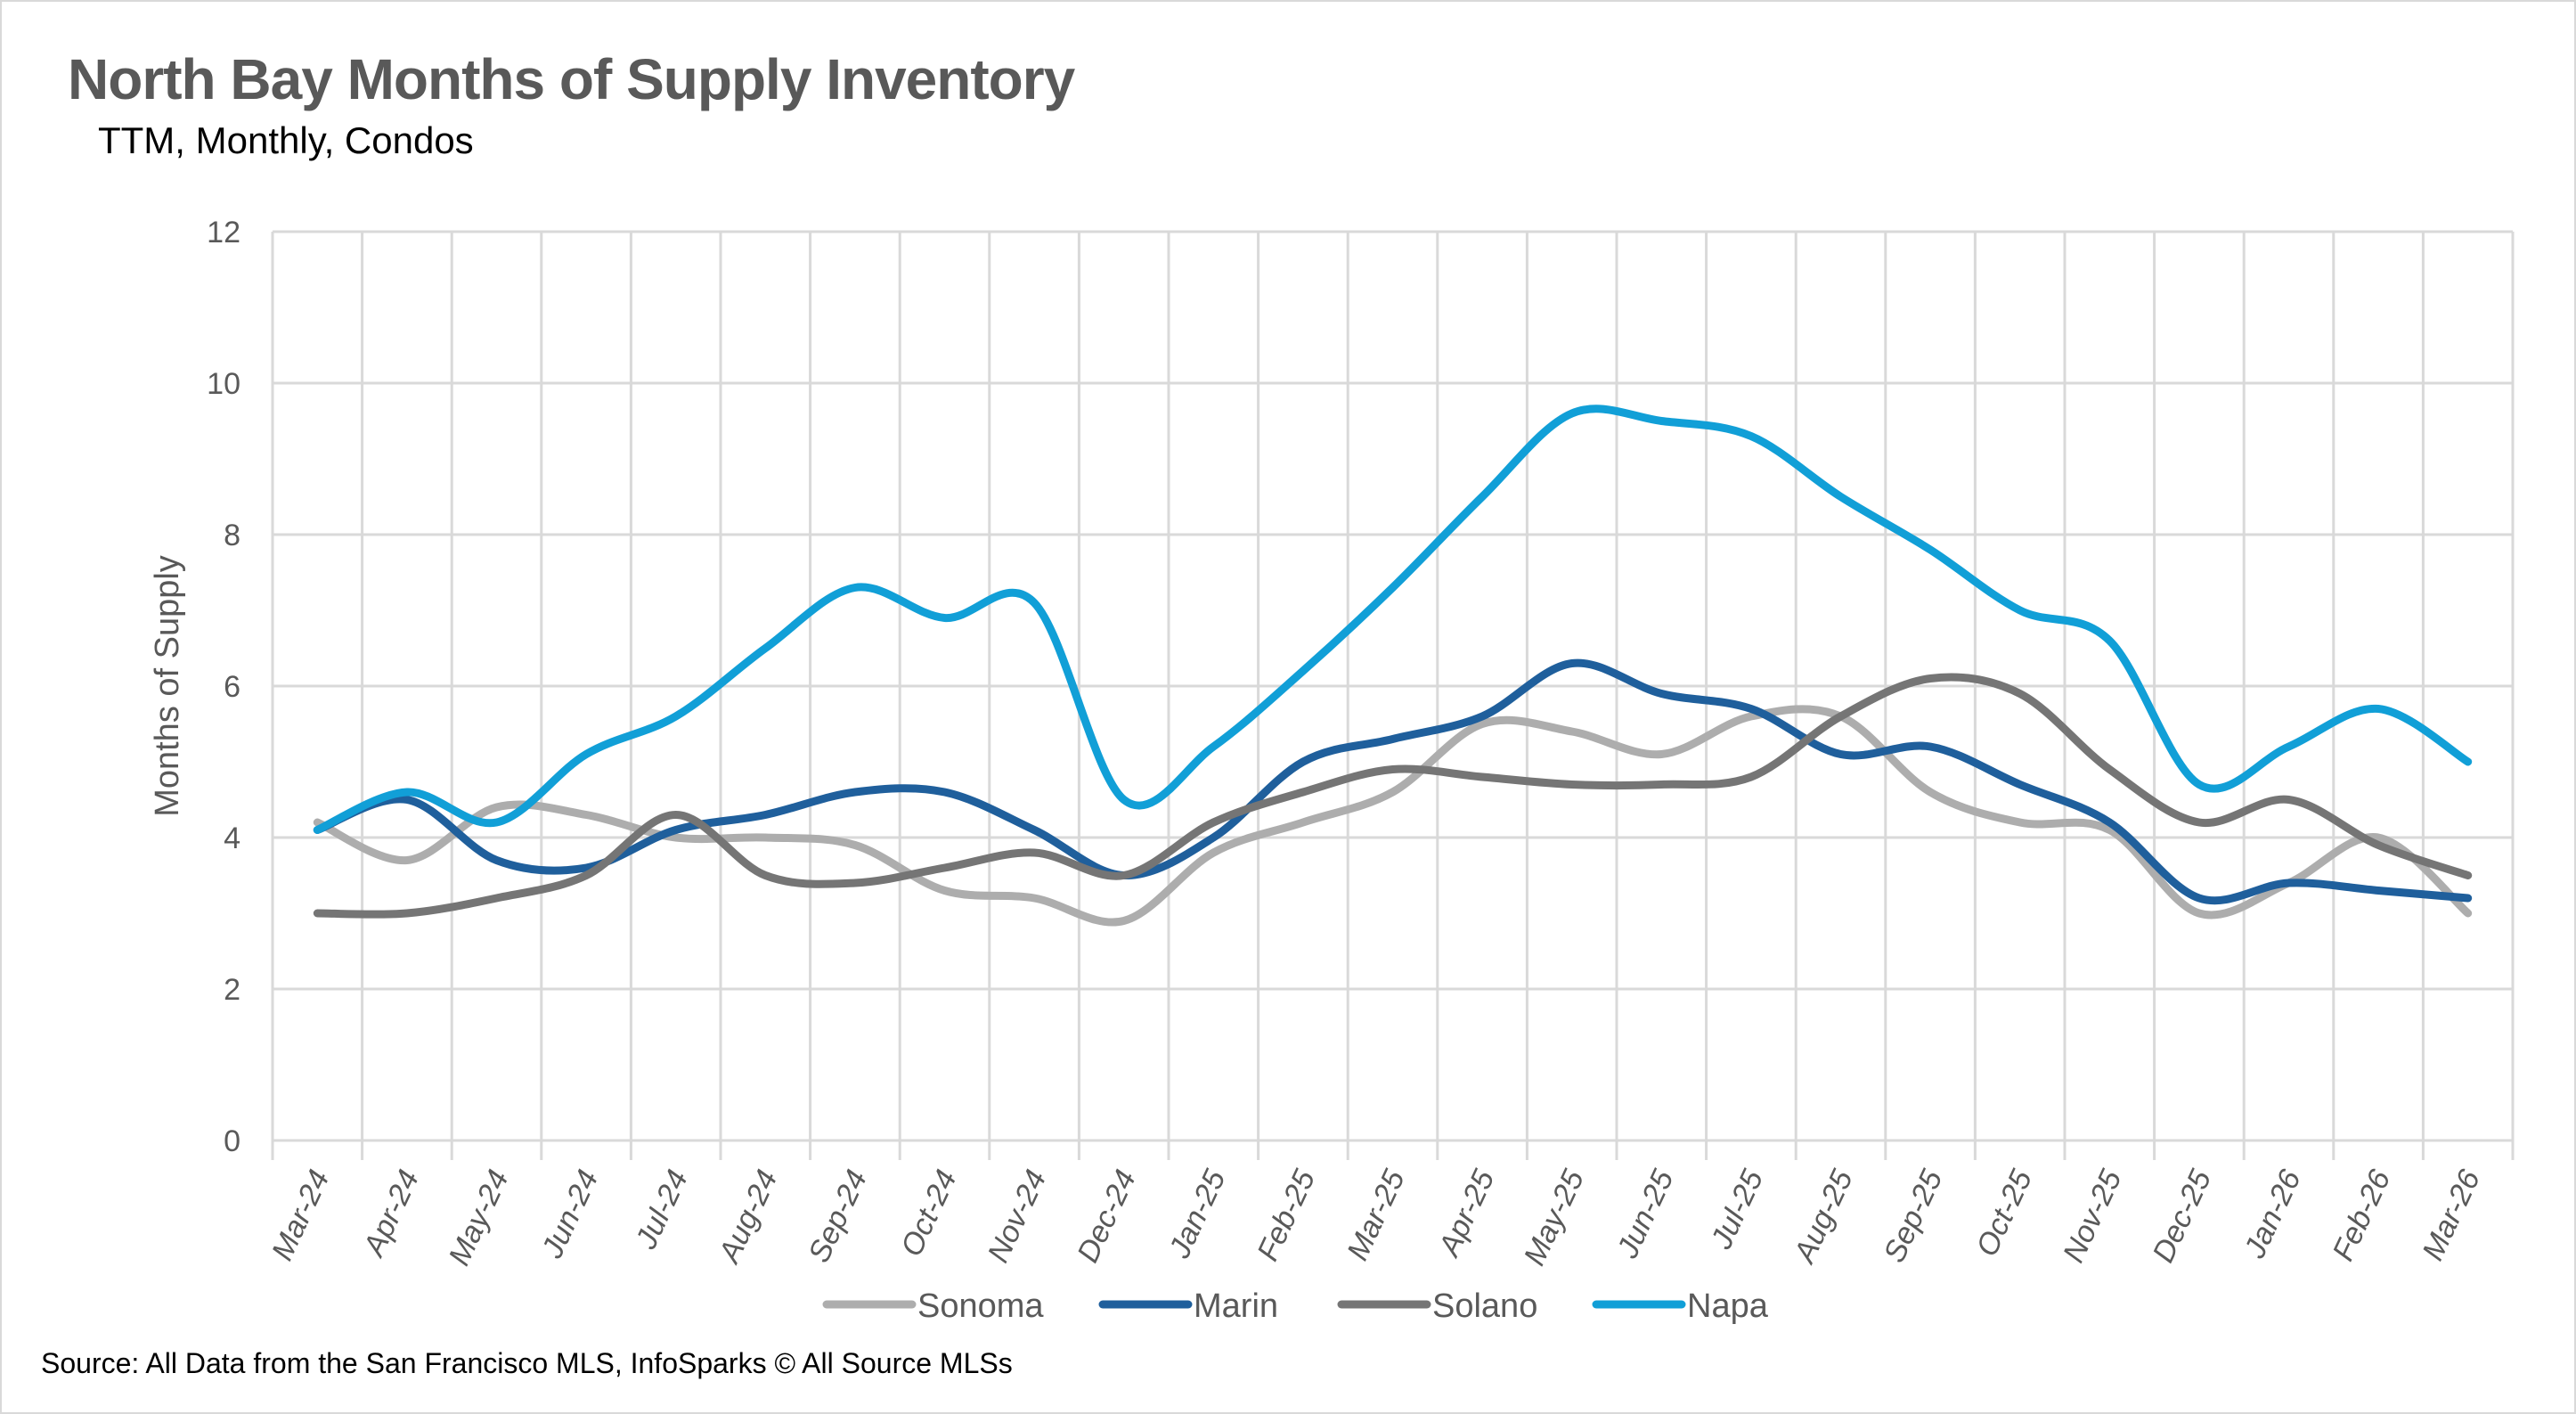  What do you see at coordinates (232, 687) in the screenshot?
I see `y-tick-label: 6` at bounding box center [232, 687].